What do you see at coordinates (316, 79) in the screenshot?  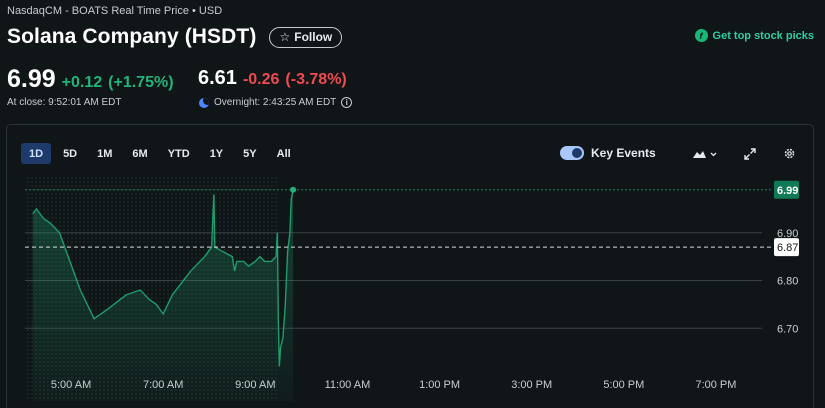 I see `overnight-change-percent: (-3.78%)` at bounding box center [316, 79].